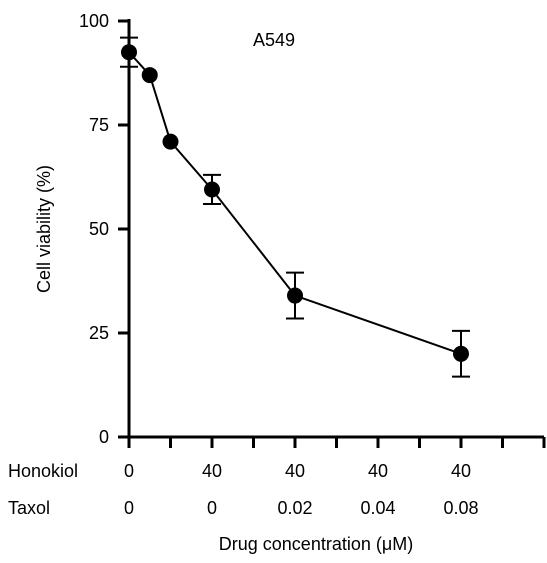 This screenshot has height=563, width=547. What do you see at coordinates (460, 508) in the screenshot?
I see `x-tick-label: 0.08` at bounding box center [460, 508].